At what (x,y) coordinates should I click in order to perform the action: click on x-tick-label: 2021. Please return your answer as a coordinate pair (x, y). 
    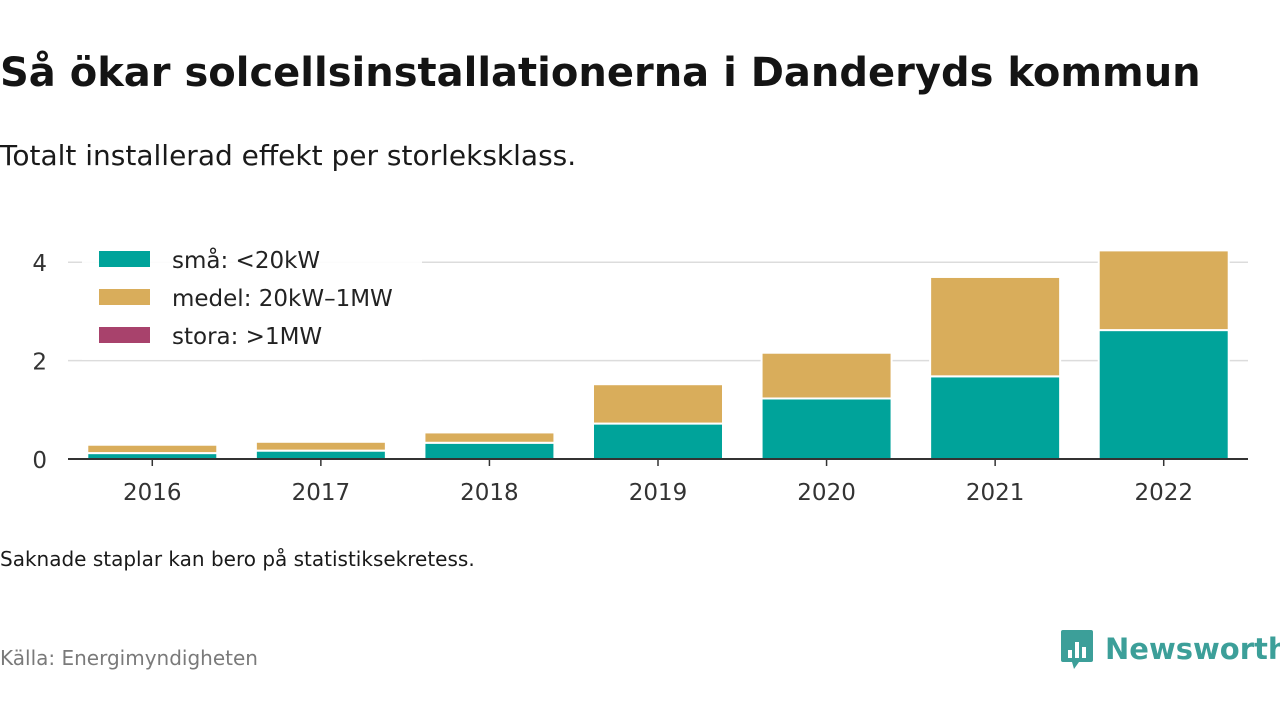
    Looking at the image, I should click on (995, 493).